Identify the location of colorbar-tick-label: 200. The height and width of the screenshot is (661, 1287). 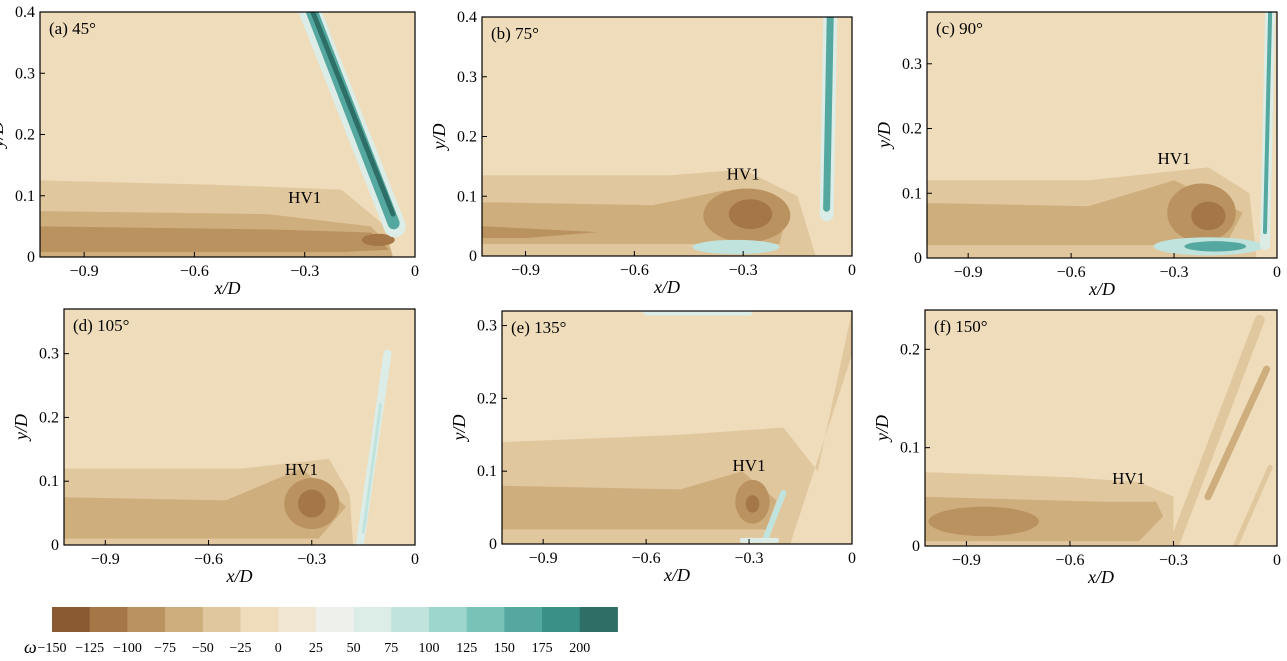
(579, 648).